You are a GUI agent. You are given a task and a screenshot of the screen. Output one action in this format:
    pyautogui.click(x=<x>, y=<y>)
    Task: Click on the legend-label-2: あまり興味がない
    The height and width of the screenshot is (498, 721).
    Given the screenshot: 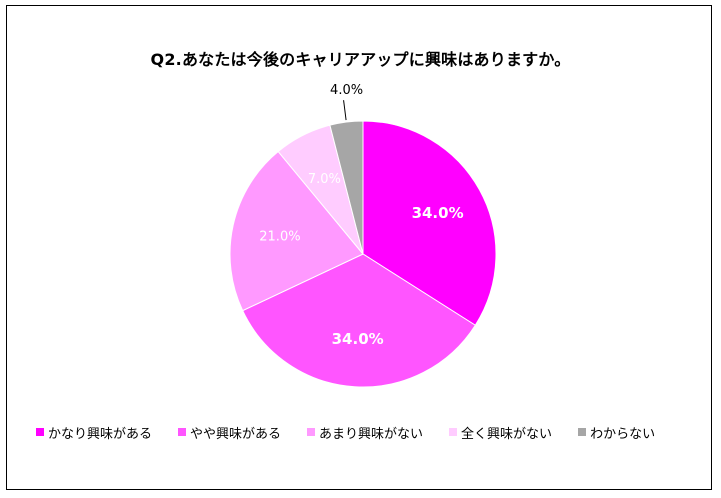 What is the action you would take?
    pyautogui.click(x=371, y=434)
    